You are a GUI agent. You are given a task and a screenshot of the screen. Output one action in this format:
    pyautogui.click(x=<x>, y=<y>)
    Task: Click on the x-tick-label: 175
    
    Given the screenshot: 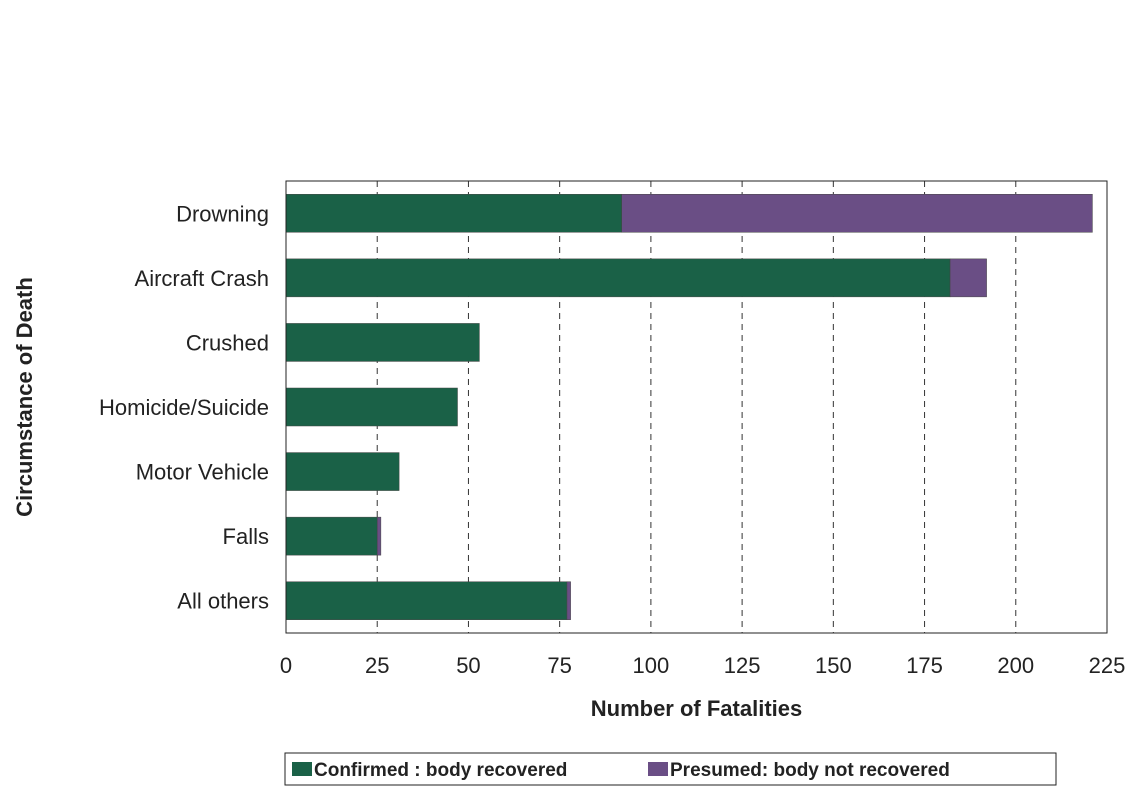 What is the action you would take?
    pyautogui.click(x=924, y=665)
    